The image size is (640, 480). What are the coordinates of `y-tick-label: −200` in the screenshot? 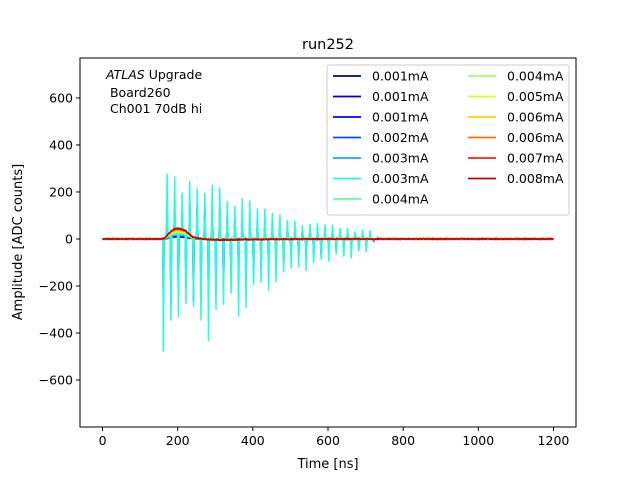 It's located at (56, 285).